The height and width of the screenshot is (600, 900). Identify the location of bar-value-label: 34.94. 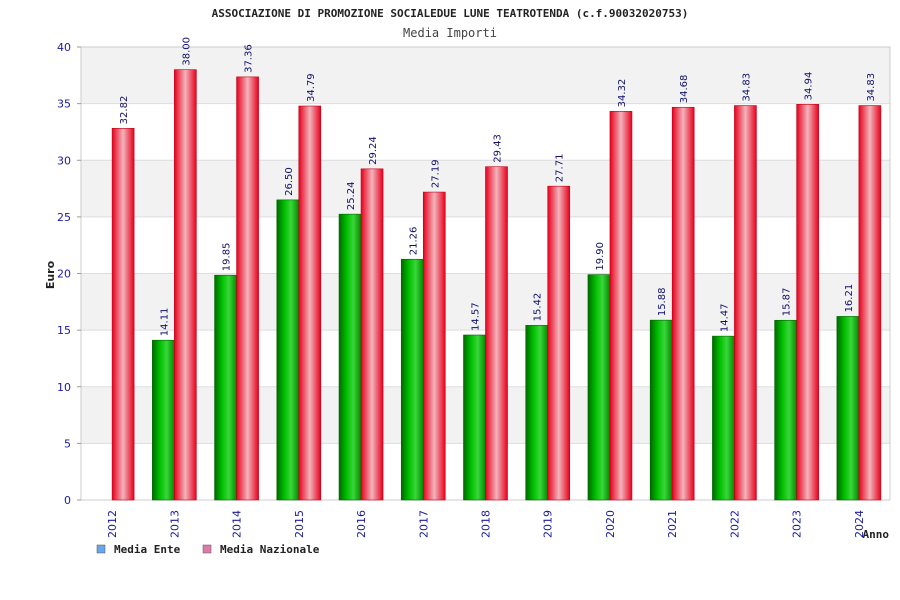
(809, 86).